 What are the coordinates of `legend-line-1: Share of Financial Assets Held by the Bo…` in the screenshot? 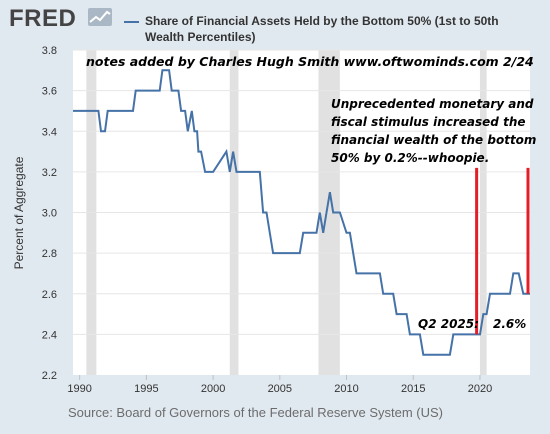 It's located at (322, 21).